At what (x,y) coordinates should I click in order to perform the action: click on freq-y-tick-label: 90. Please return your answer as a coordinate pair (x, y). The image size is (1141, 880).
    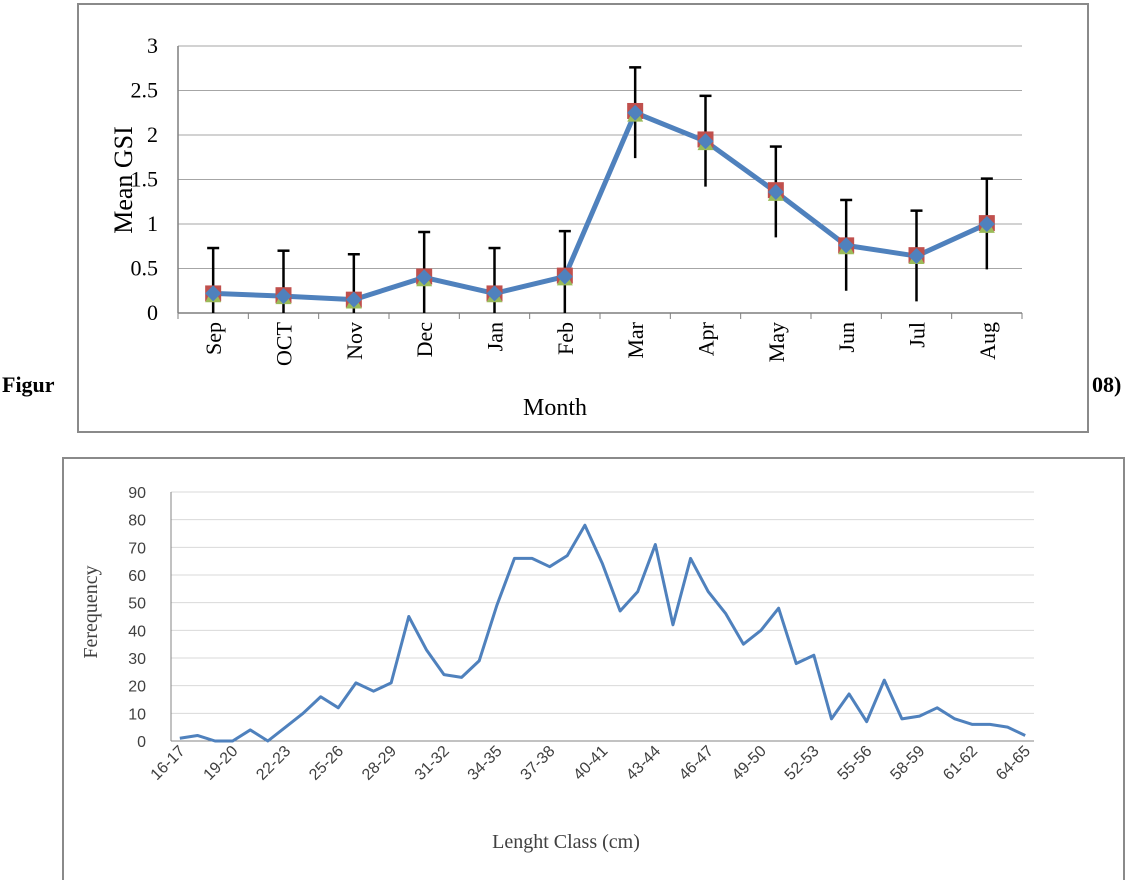
    Looking at the image, I should click on (137, 493).